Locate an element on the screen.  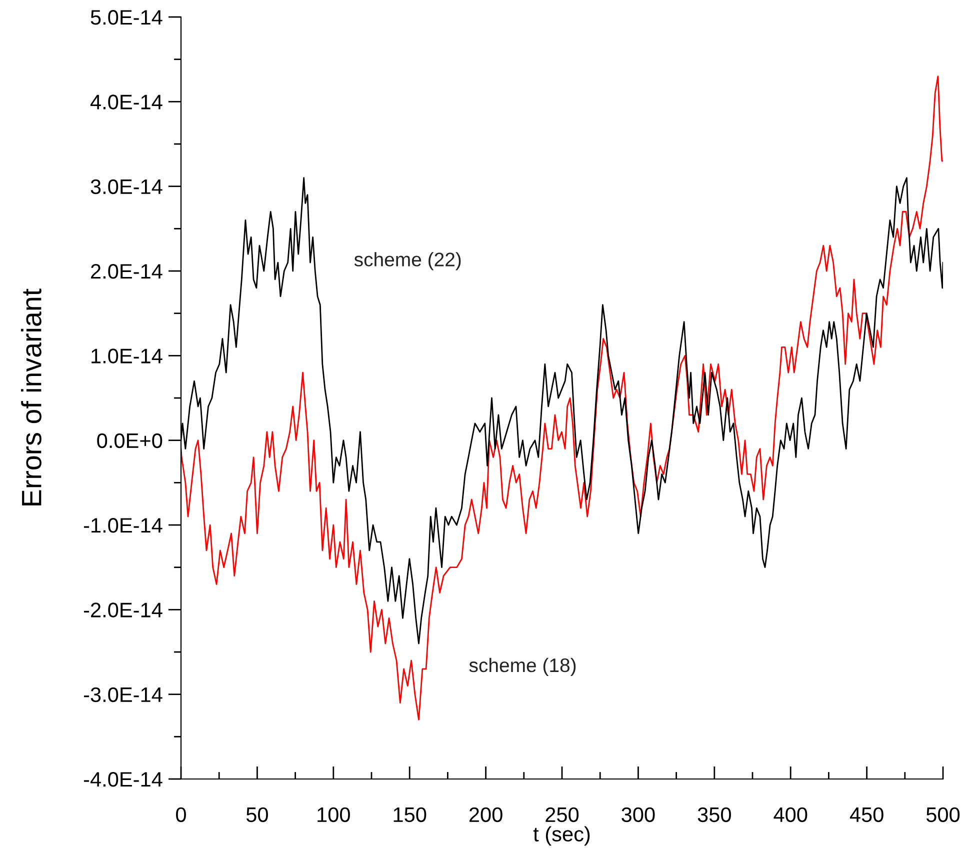
y-tick-label: -3.0E-14 is located at coordinates (123, 694).